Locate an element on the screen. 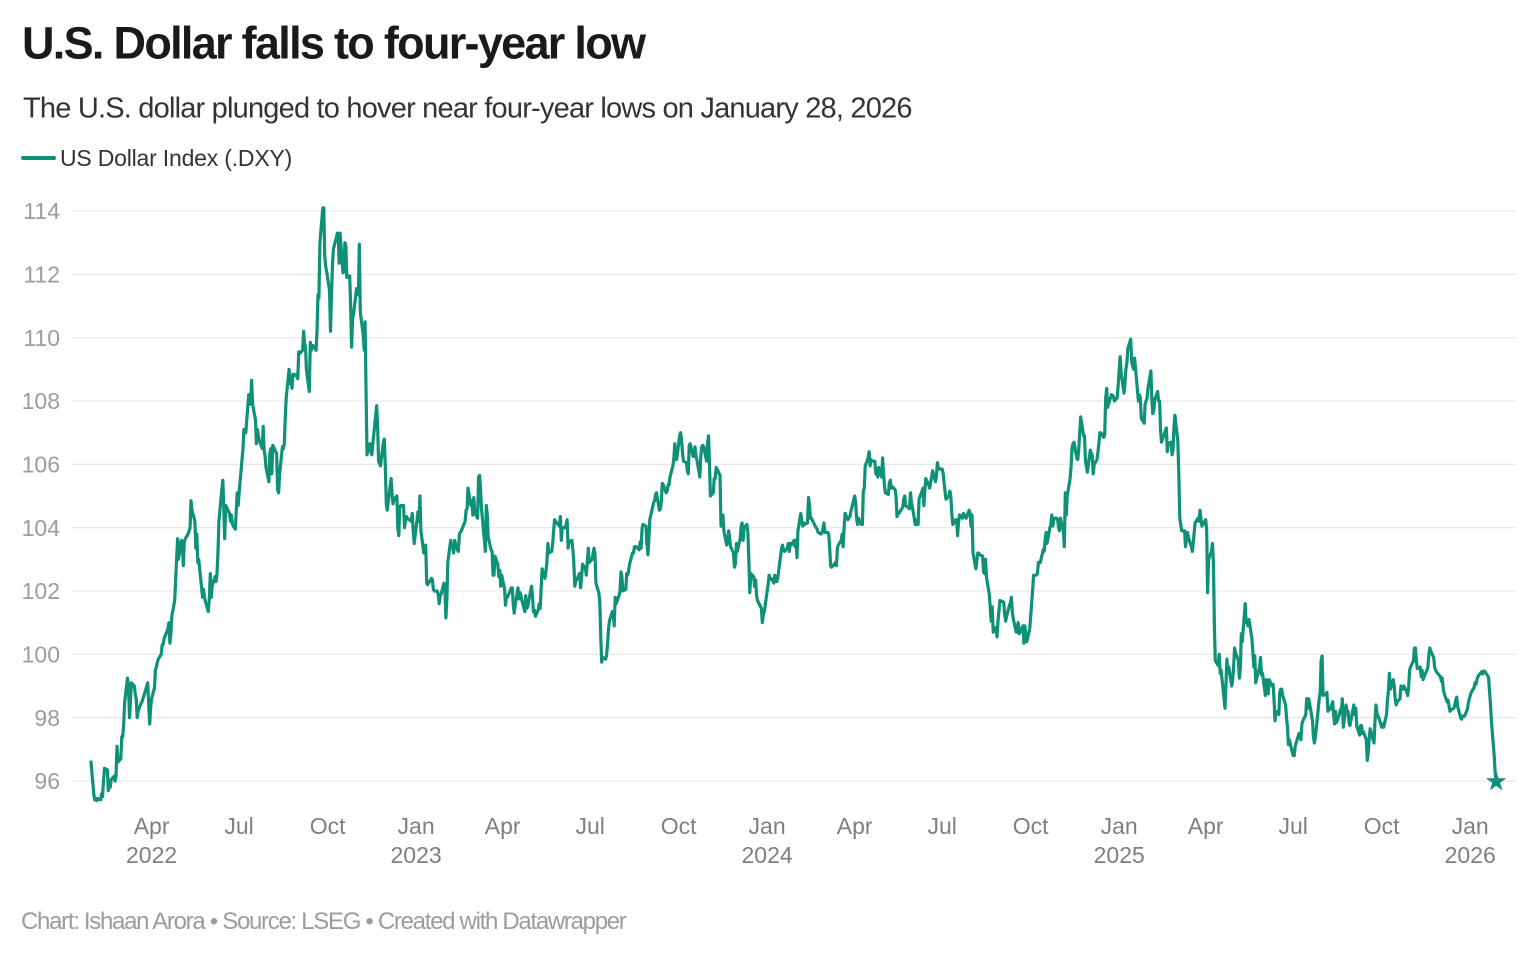 The image size is (1536, 954). svg-text: 2025 is located at coordinates (1119, 855).